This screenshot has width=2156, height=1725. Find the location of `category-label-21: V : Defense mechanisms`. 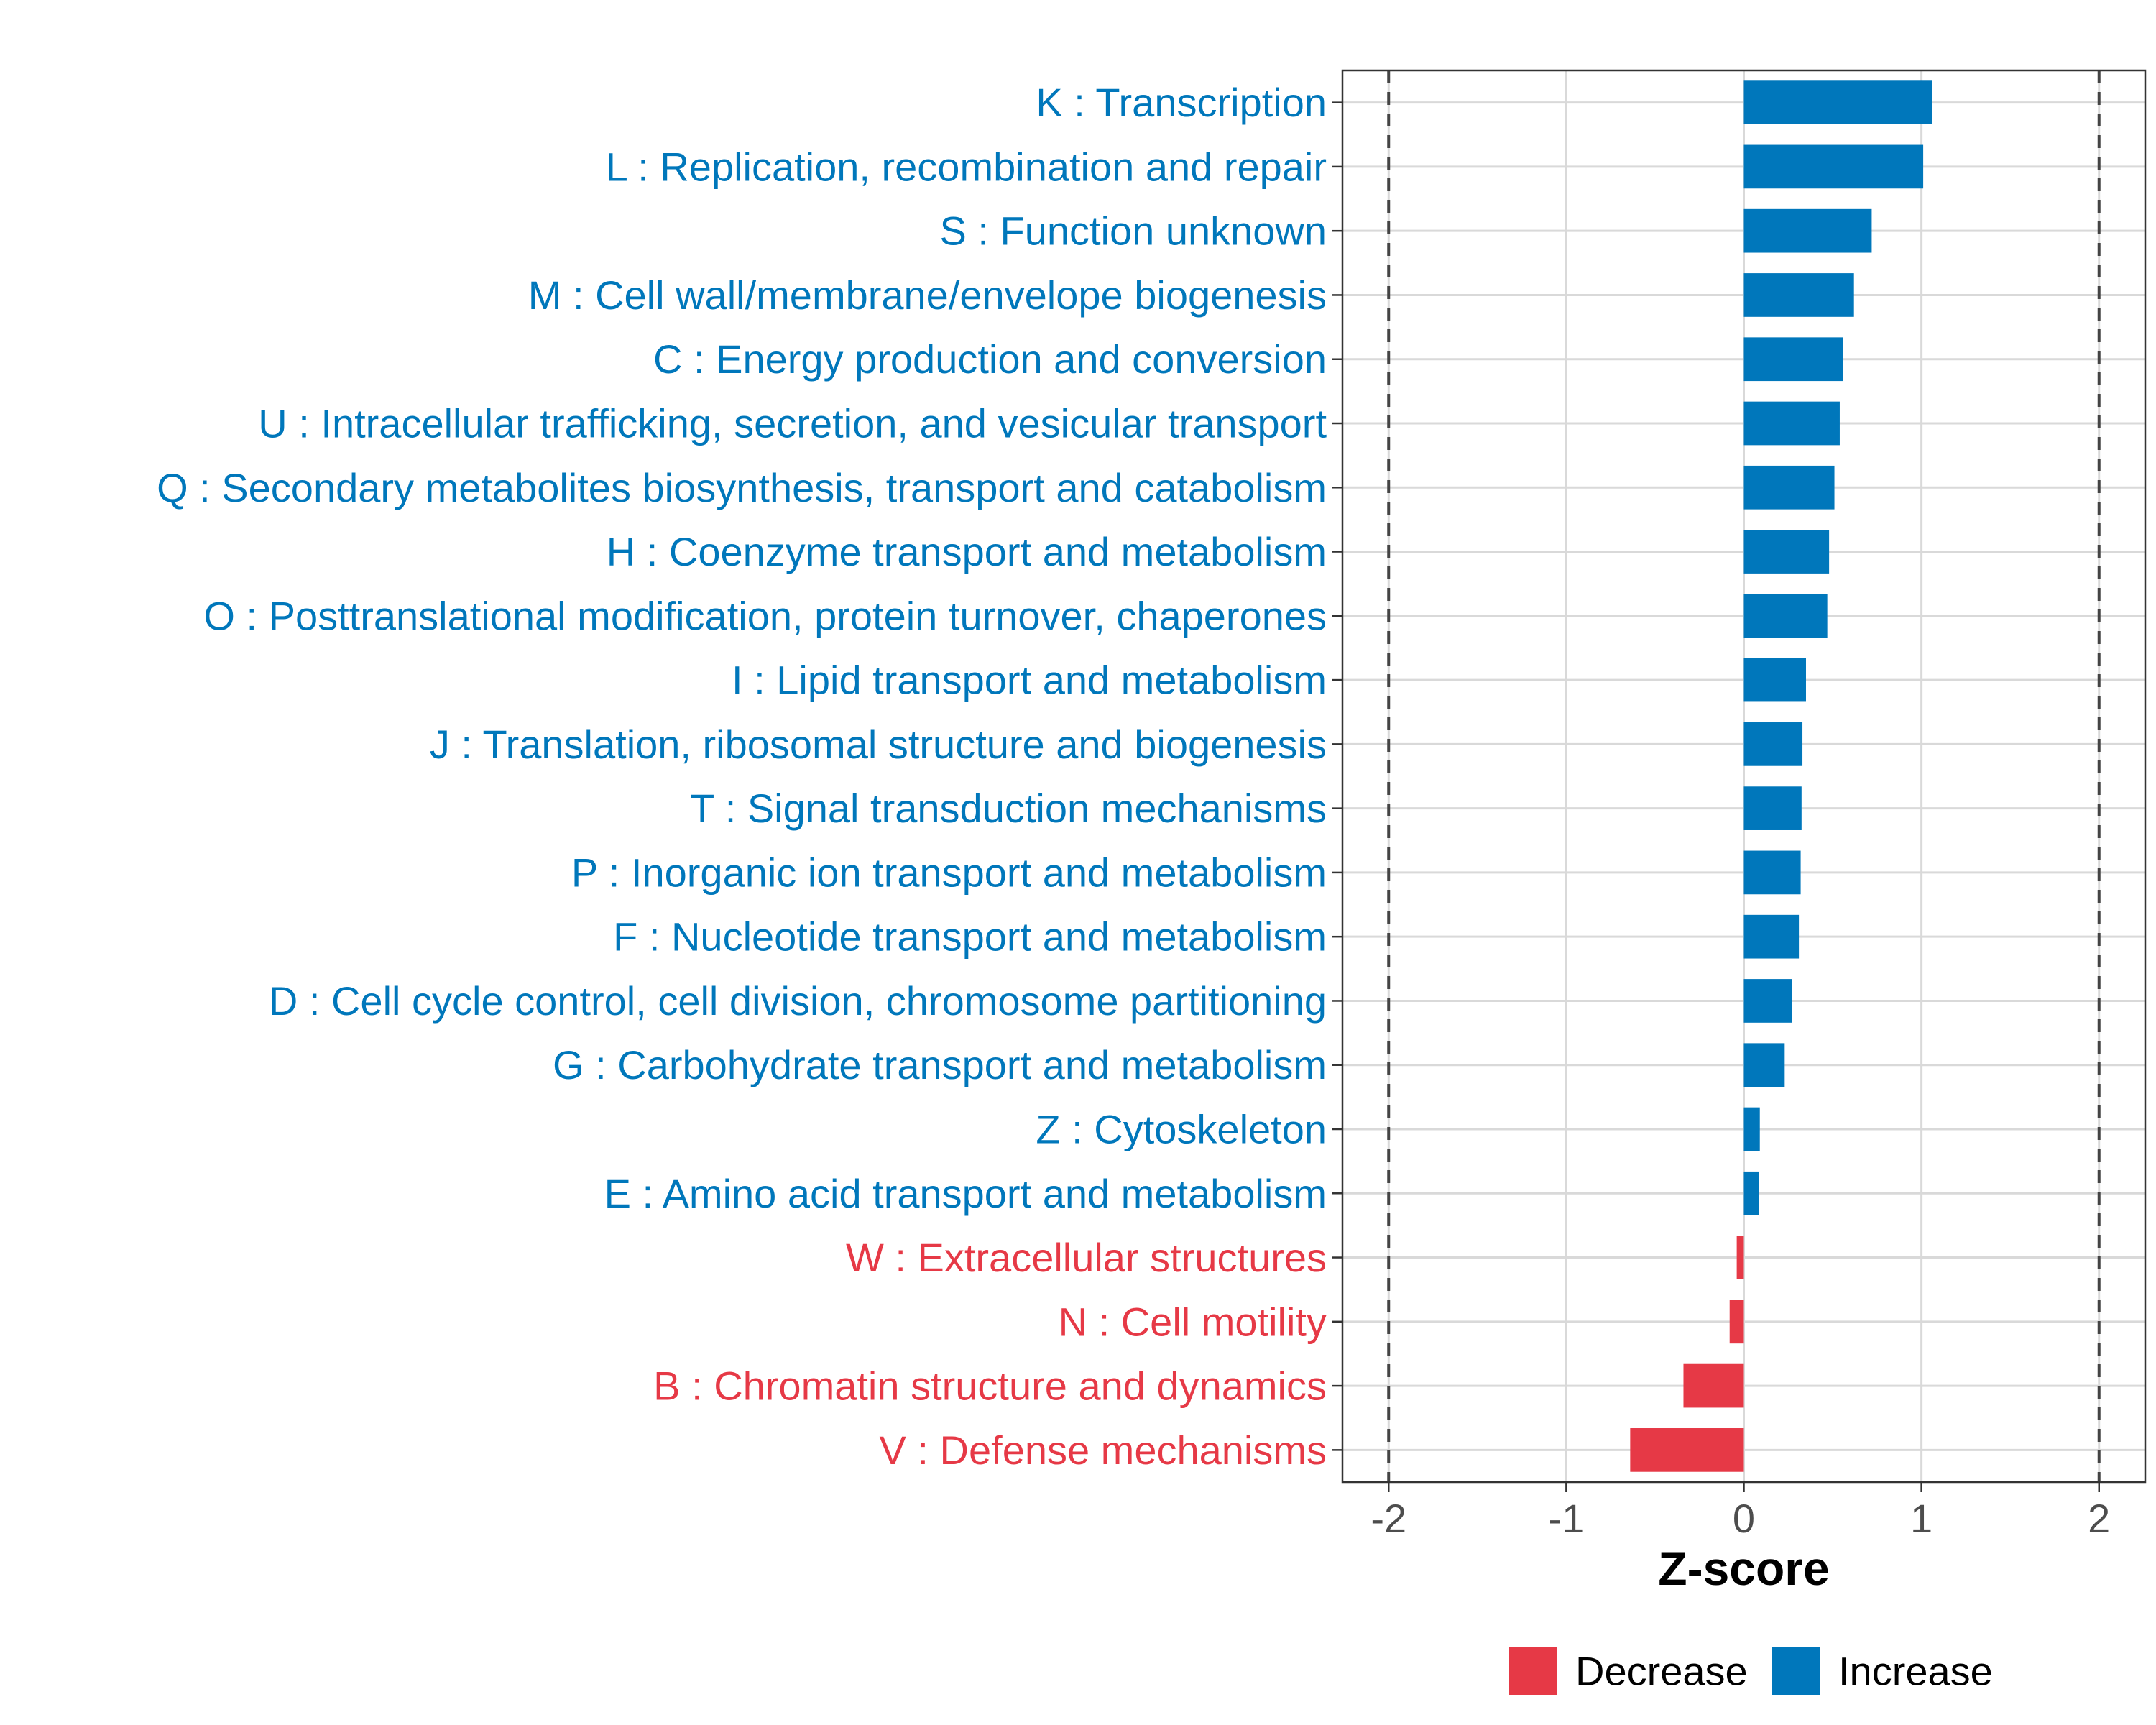

category-label-21: V : Defense mechanisms is located at coordinates (1103, 1450).